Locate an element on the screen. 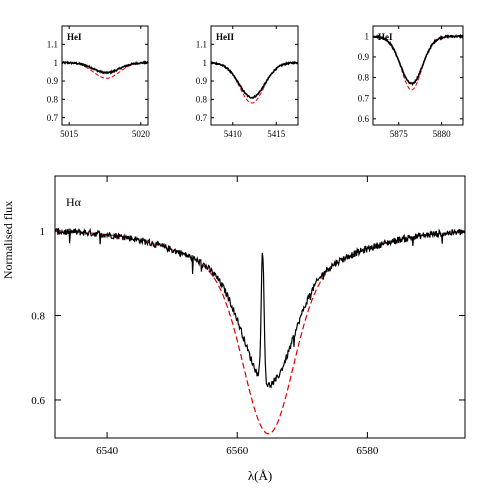 This screenshot has height=491, width=491. y-tick-labels: 0.6 0.8 1 is located at coordinates (38, 316).